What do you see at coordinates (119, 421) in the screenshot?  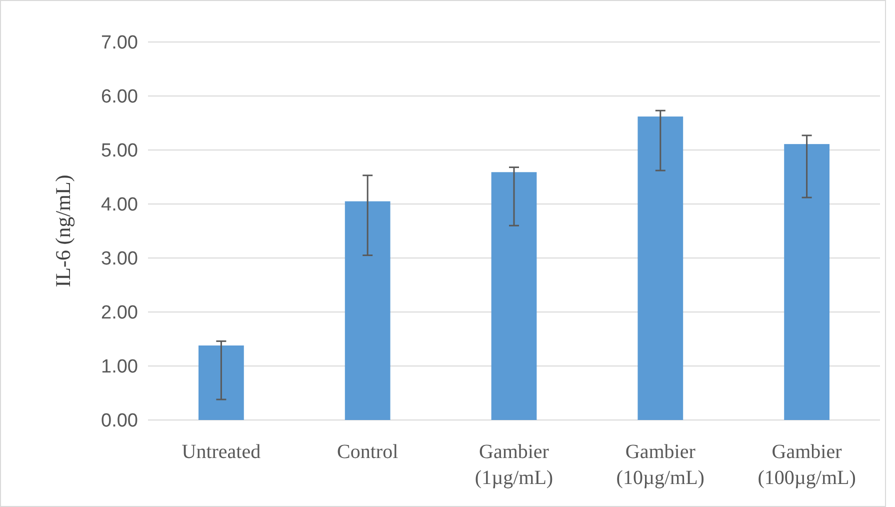 I see `y-tick-label: 0.00` at bounding box center [119, 421].